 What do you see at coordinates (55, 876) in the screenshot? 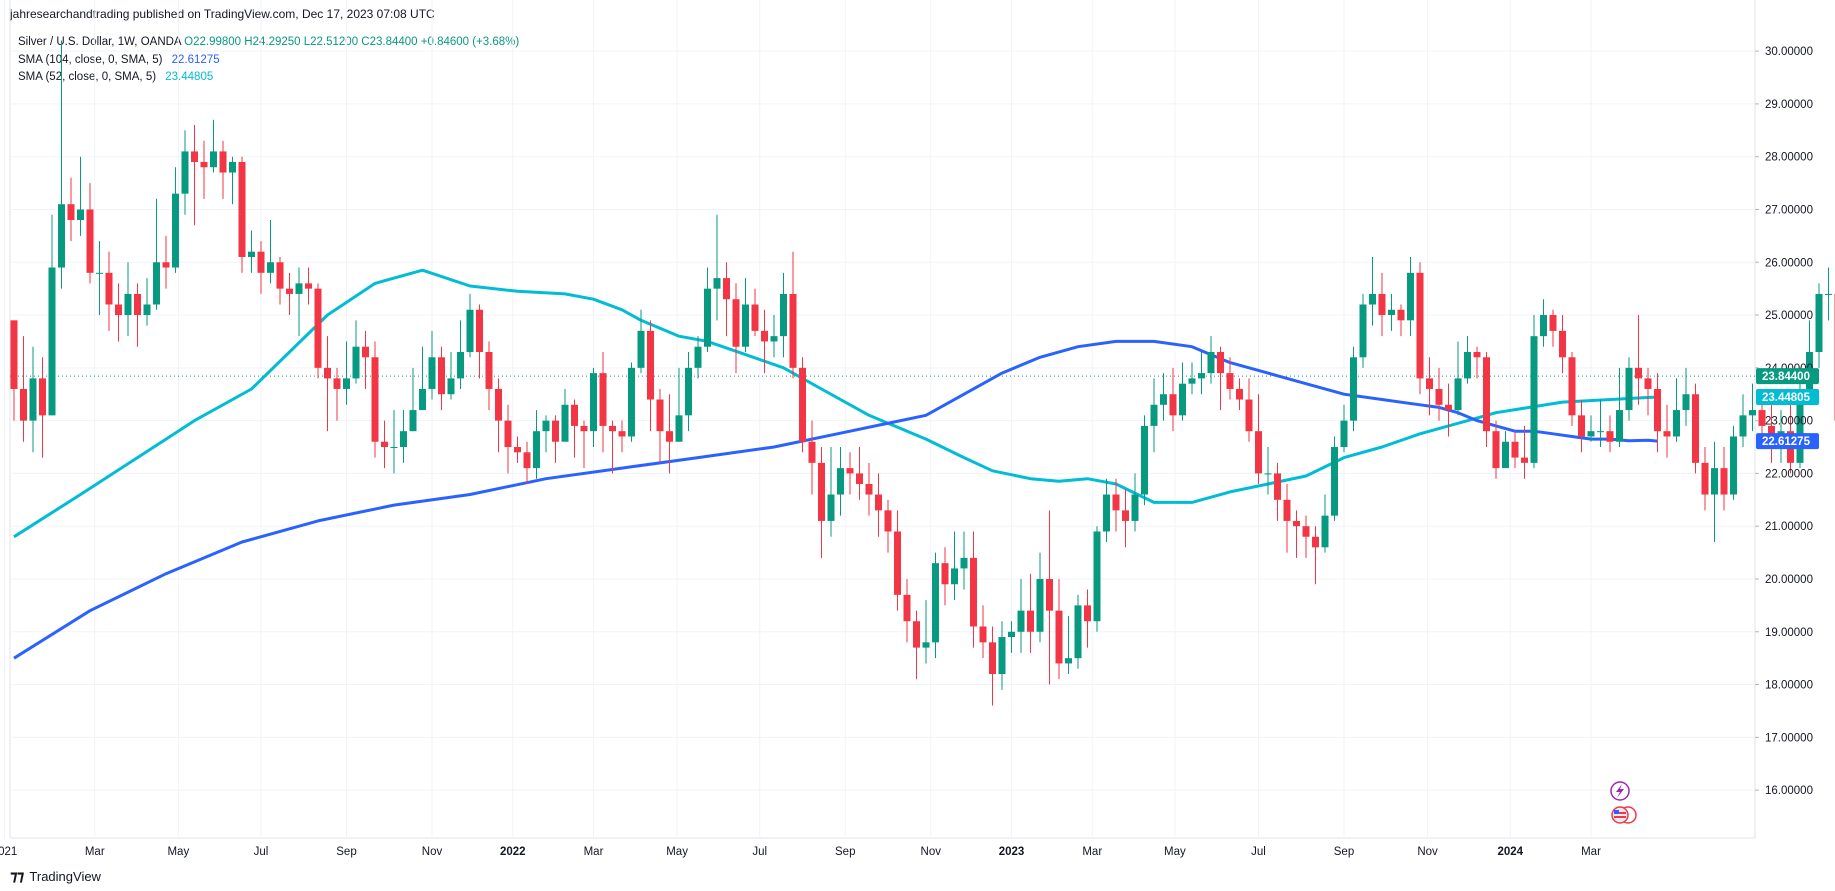
I see `tradingview-footer: ⁊⁊ TradingView` at bounding box center [55, 876].